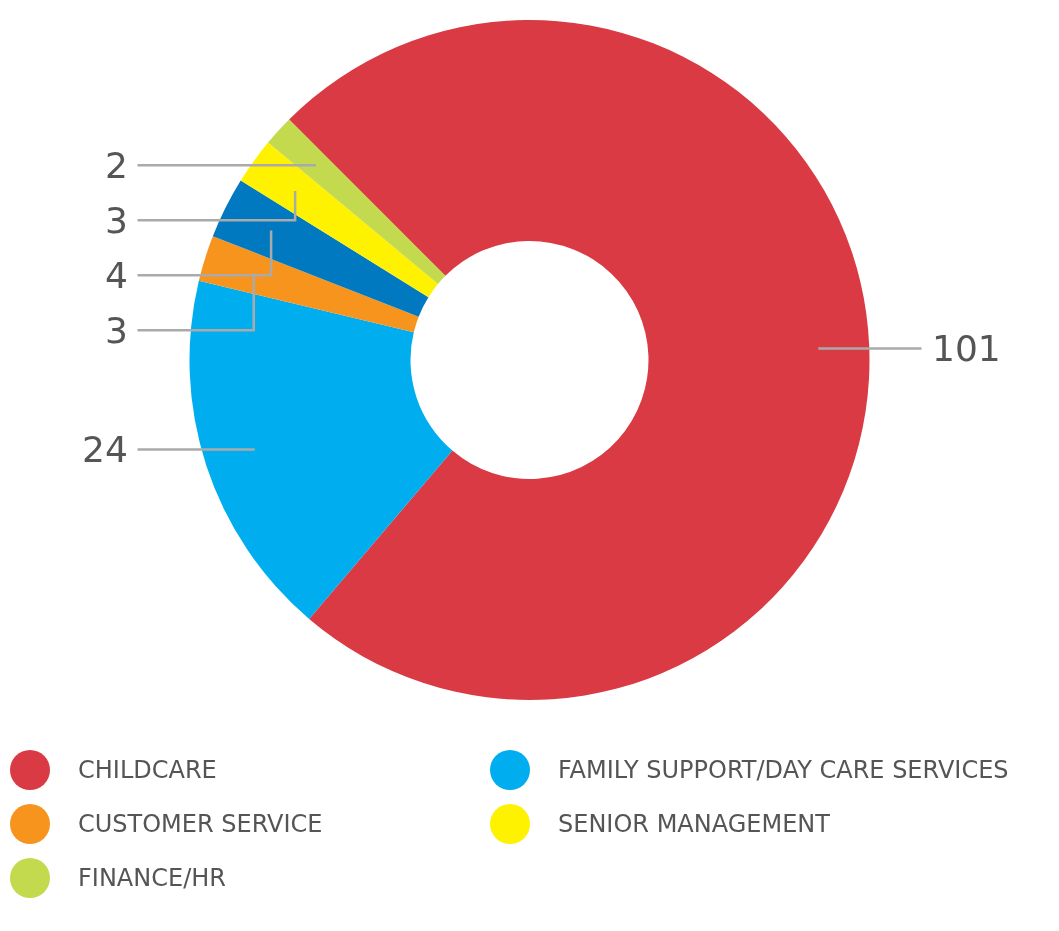 The height and width of the screenshot is (931, 1059). I want to click on data-label: 101, so click(966, 348).